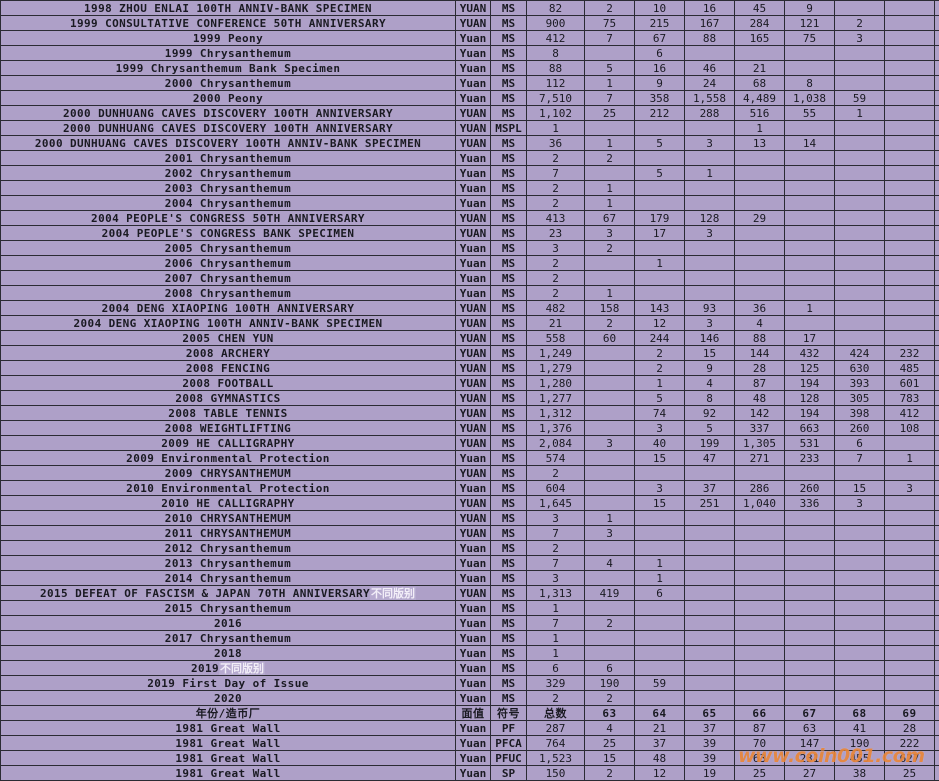  What do you see at coordinates (228, 263) in the screenshot?
I see `cell-year-mint: 2006 Chrysanthemum` at bounding box center [228, 263].